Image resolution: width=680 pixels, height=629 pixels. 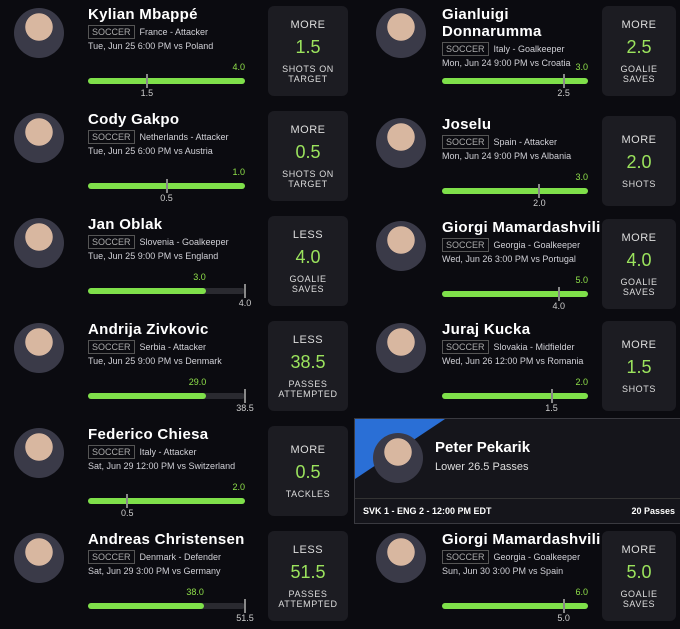 I want to click on meta-row: SOCCER Georgia - Goalkeeper, so click(x=522, y=557).